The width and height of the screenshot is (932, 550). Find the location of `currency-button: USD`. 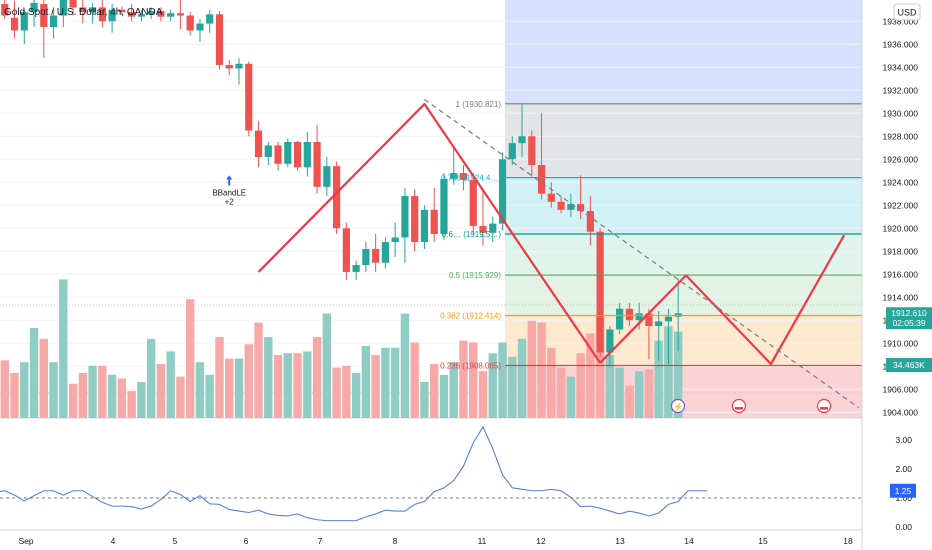

currency-button: USD is located at coordinates (907, 12).